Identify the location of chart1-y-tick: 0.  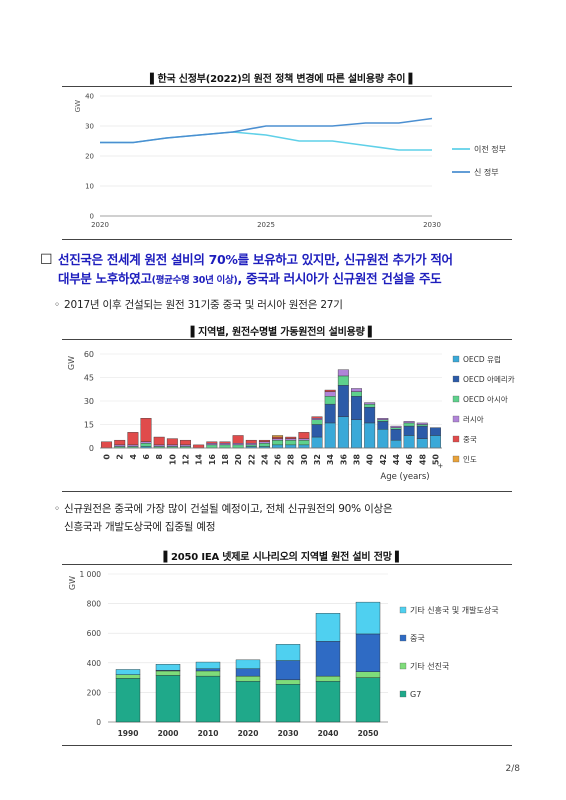
(92, 217).